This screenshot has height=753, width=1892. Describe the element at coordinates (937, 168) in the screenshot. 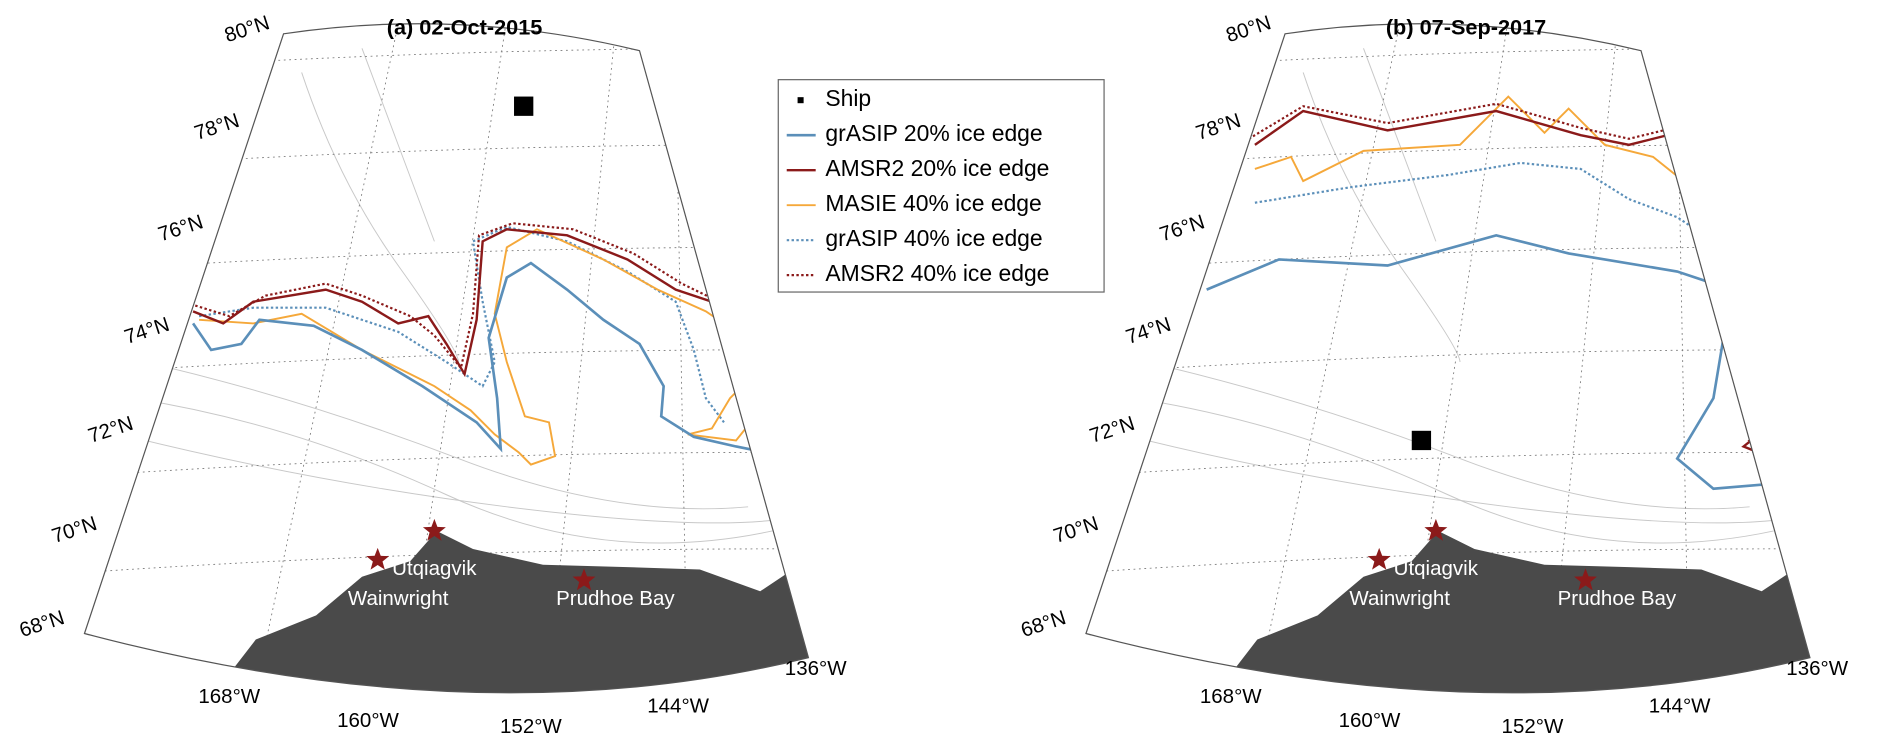

I see `legend-label: AMSR2 20% ice edge` at that location.